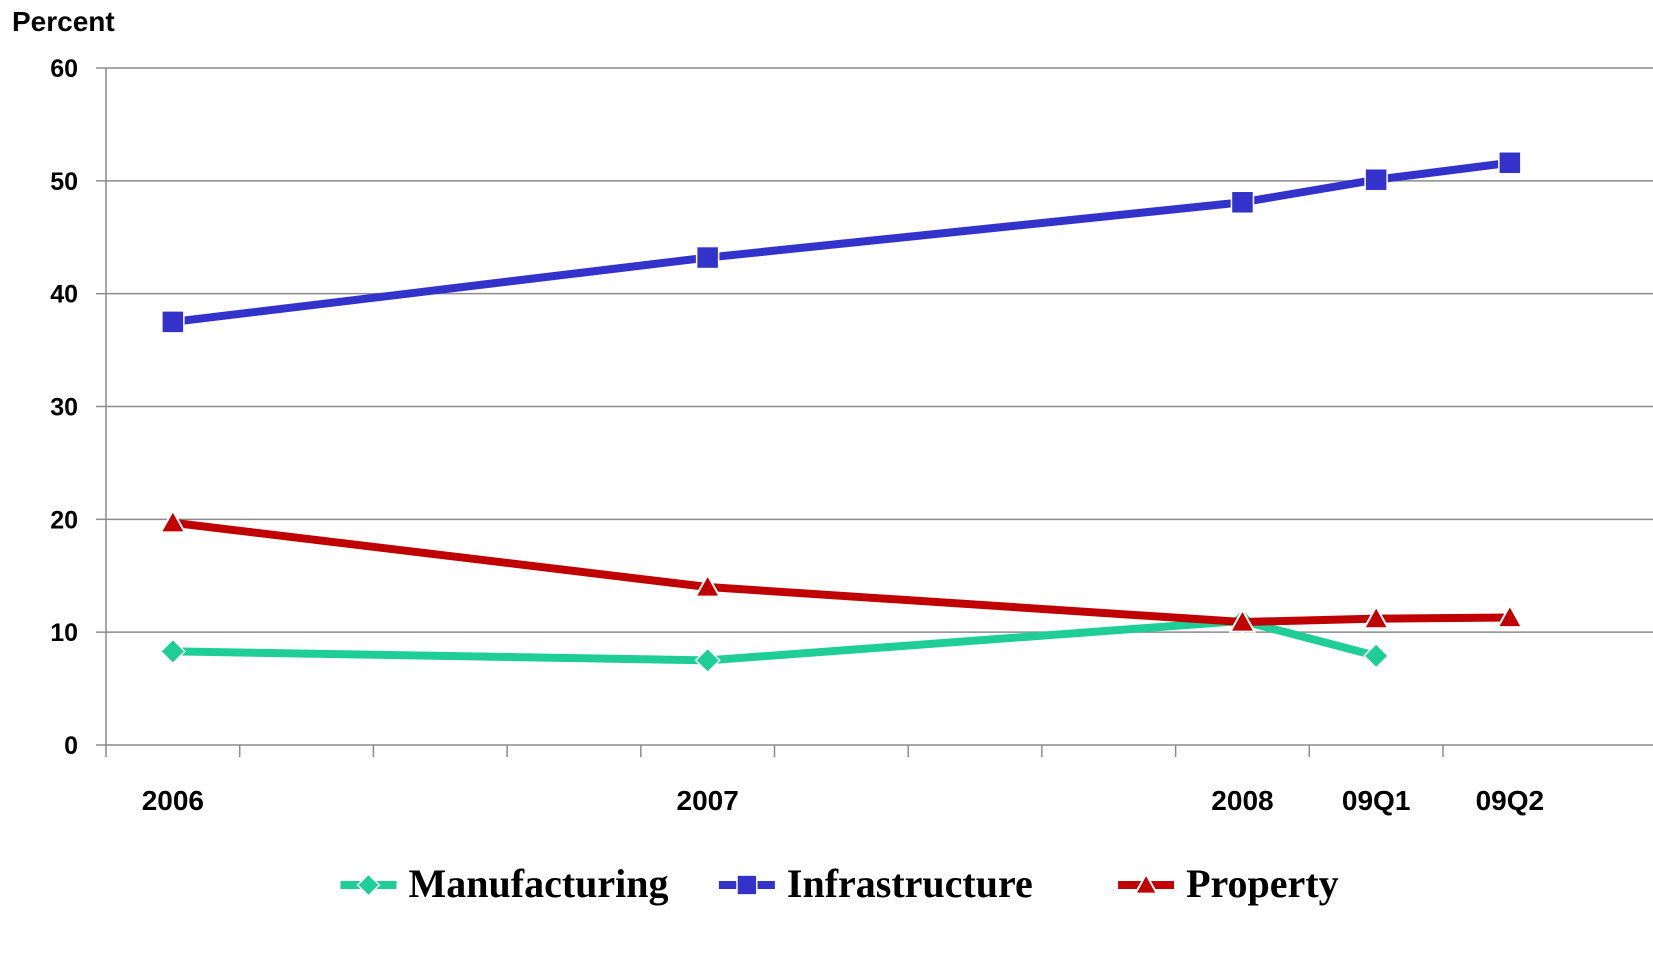 This screenshot has width=1653, height=973. Describe the element at coordinates (1242, 800) in the screenshot. I see `x-tick-label: 2008` at that location.